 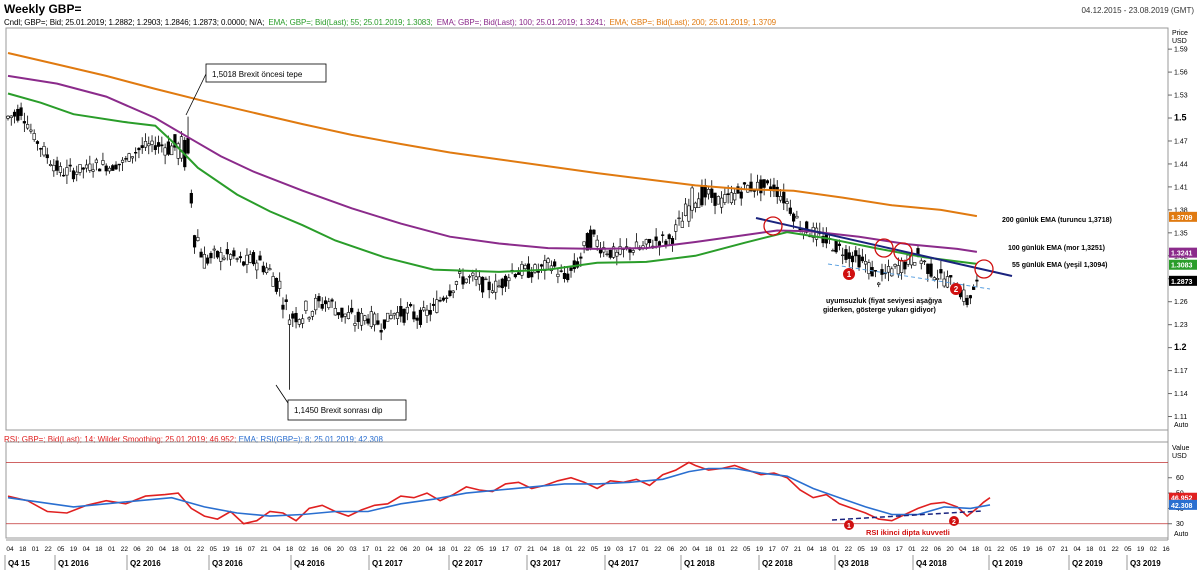 I want to click on divergence-annotation-1: uyumsuzluk (fiyat seviyesi aşağıya, so click(x=884, y=301).